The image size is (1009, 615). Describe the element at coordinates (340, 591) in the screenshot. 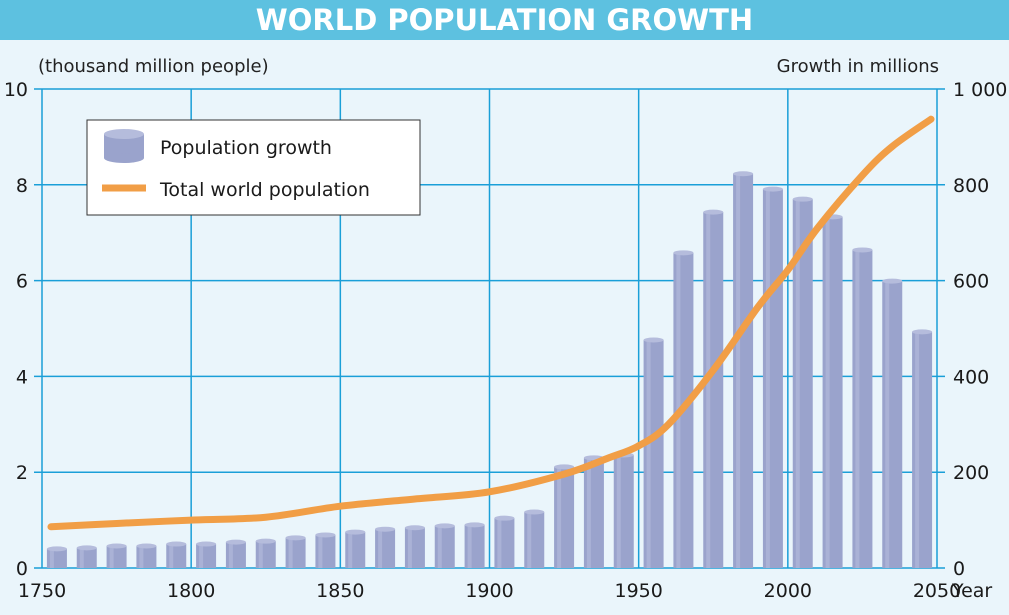

I see `x-tick-label: 1850` at that location.